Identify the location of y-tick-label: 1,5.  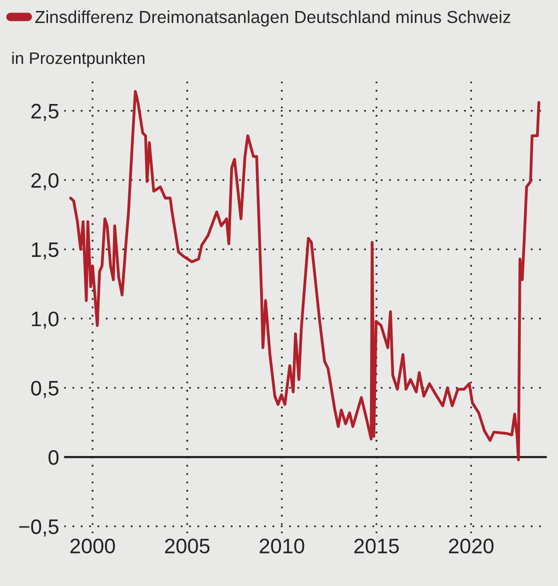
(45, 251).